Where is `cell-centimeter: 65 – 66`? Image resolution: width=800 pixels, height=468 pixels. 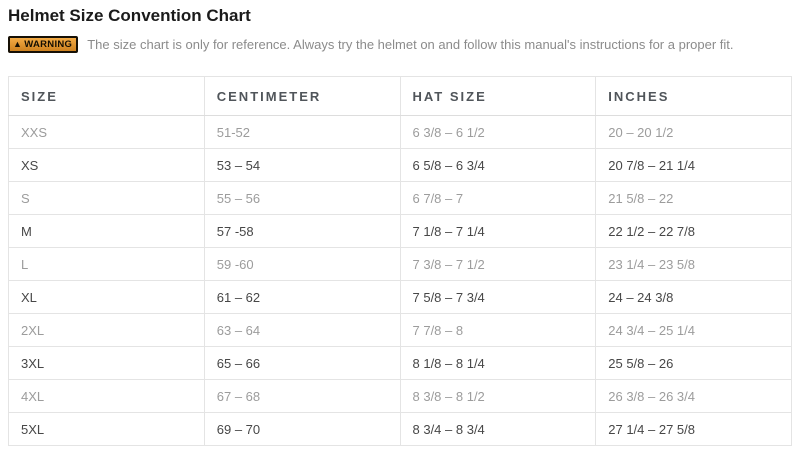
cell-centimeter: 65 – 66 is located at coordinates (302, 363).